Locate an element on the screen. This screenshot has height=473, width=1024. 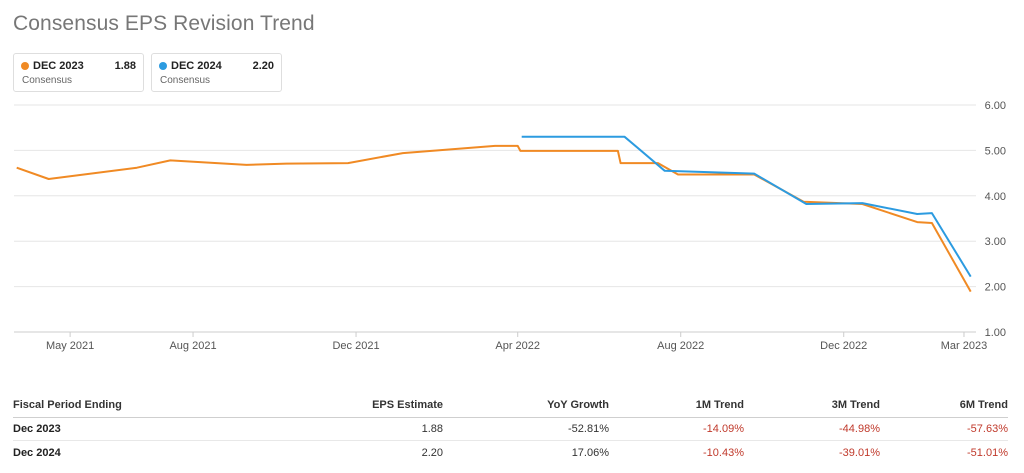
cell-3m: -44.98% is located at coordinates (859, 429).